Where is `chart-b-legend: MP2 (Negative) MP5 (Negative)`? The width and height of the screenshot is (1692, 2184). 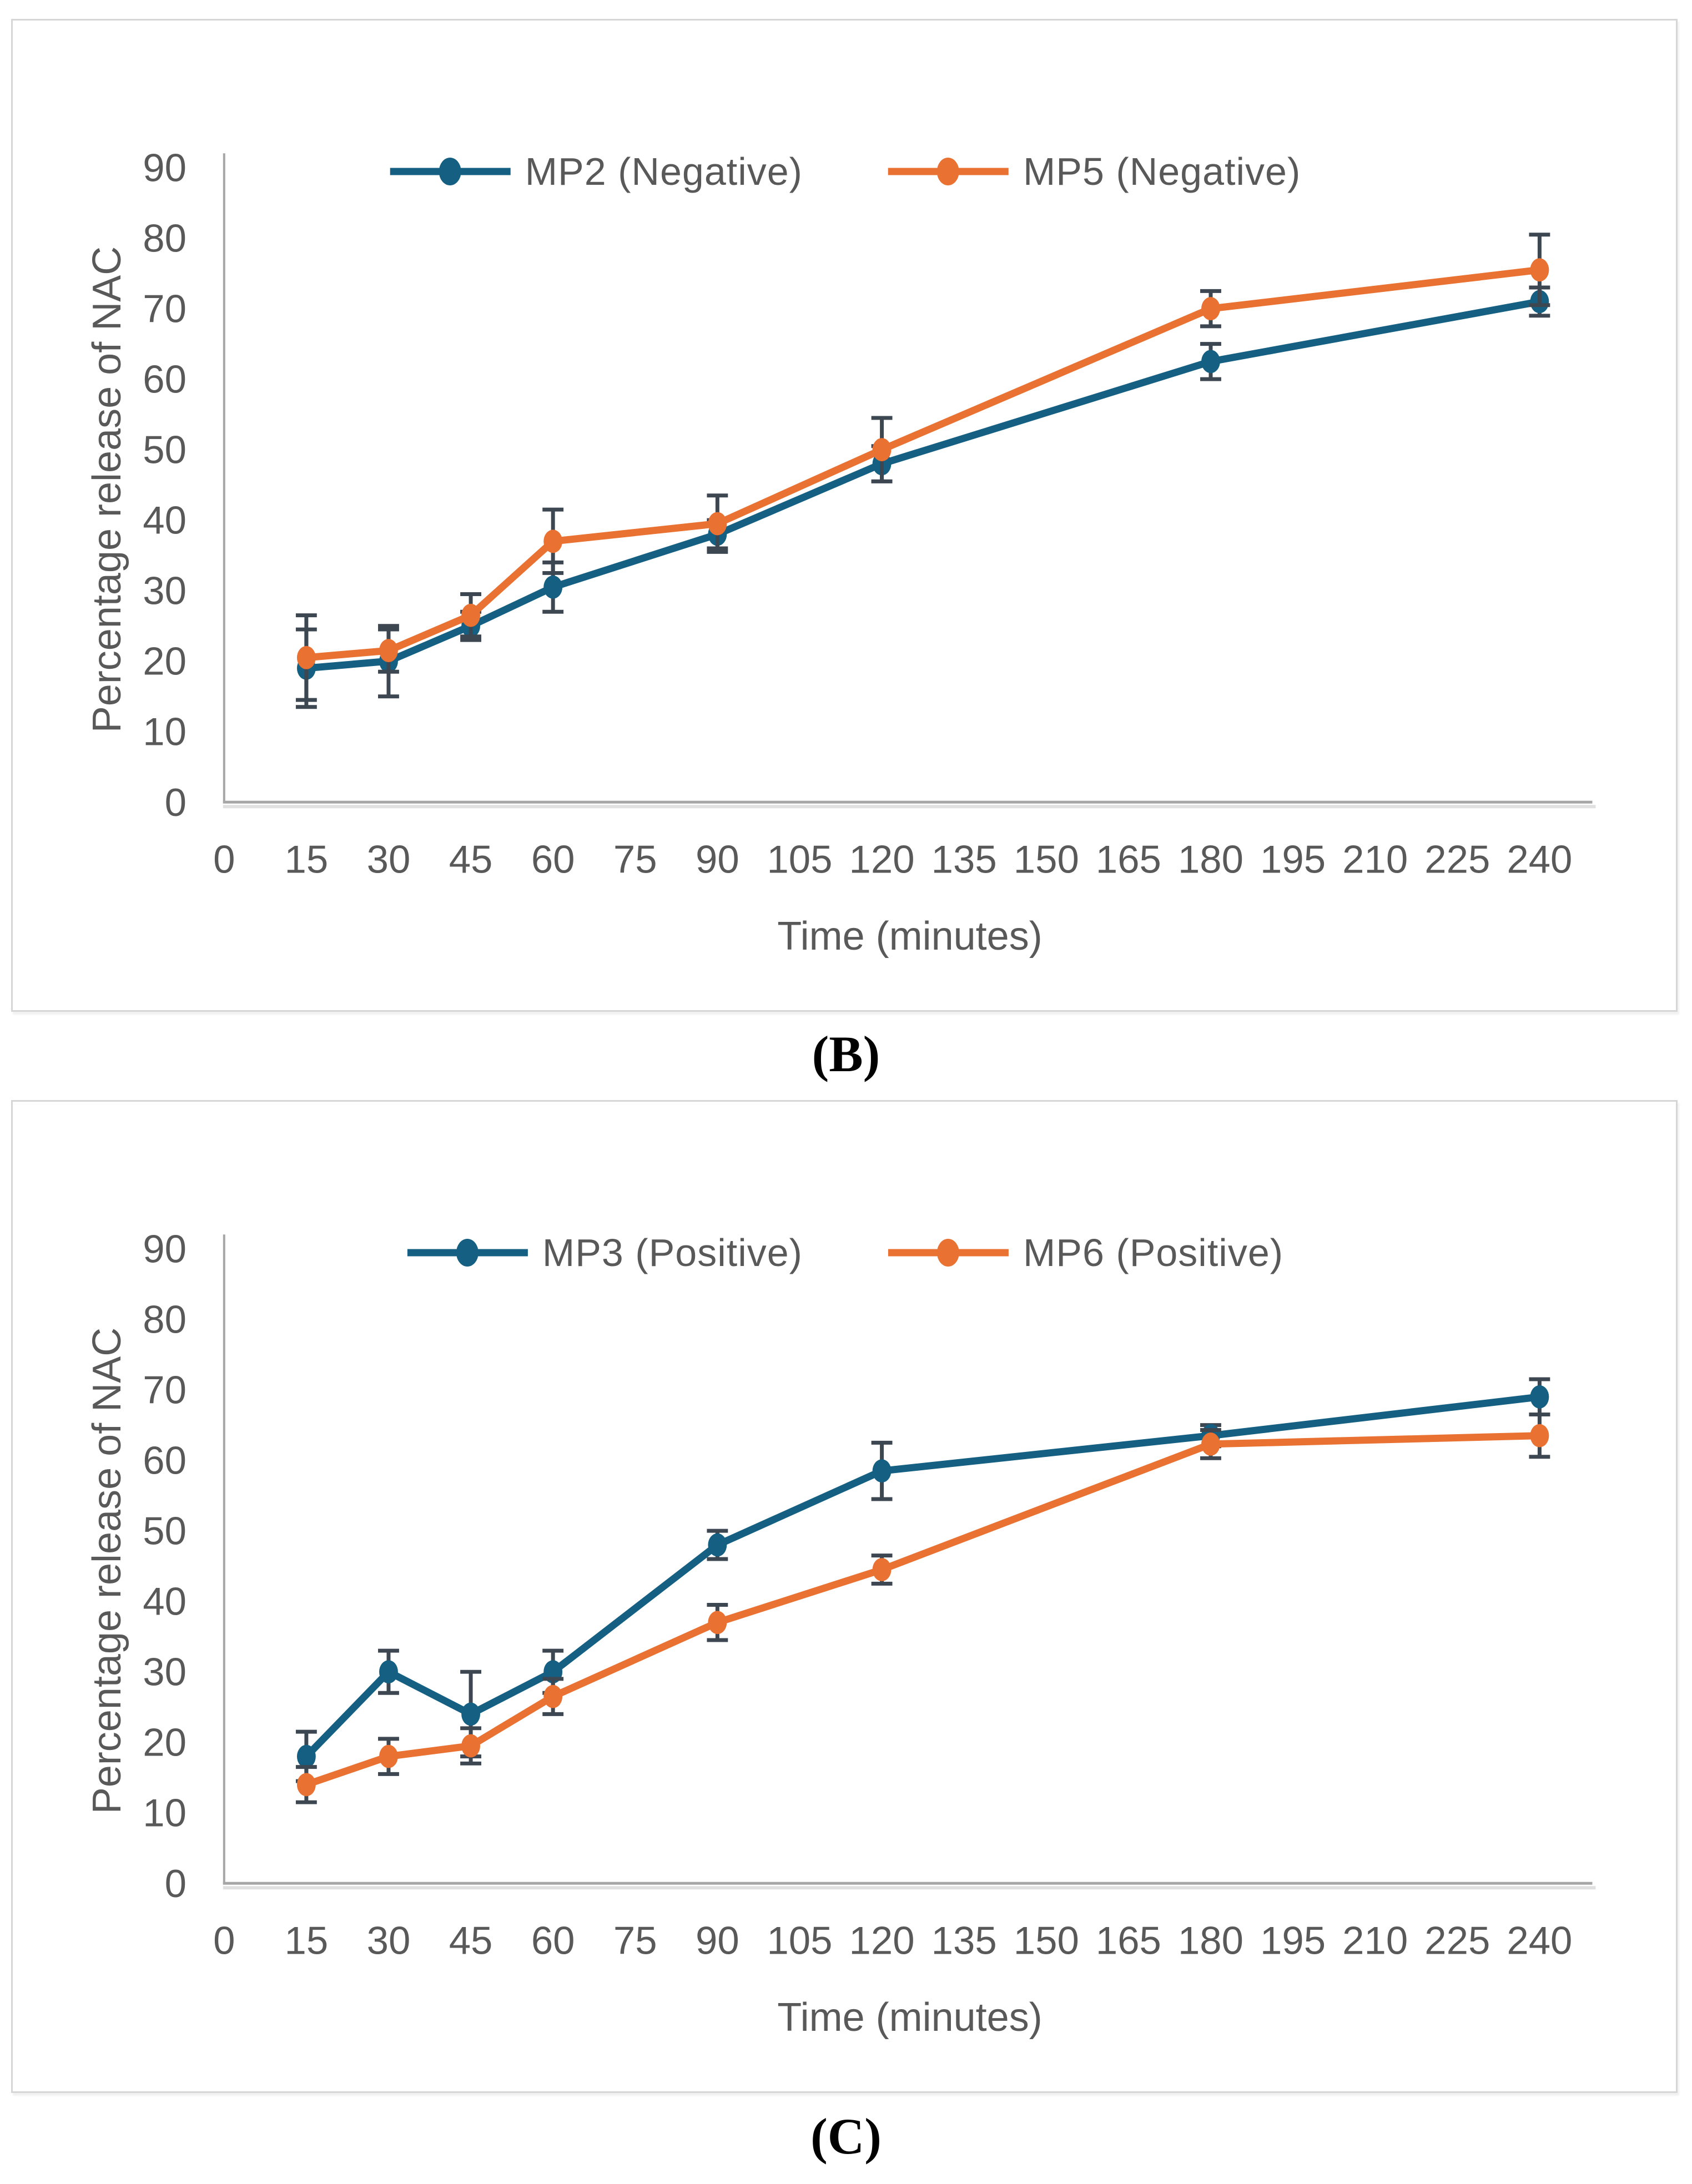 chart-b-legend: MP2 (Negative) MP5 (Negative) is located at coordinates (844, 171).